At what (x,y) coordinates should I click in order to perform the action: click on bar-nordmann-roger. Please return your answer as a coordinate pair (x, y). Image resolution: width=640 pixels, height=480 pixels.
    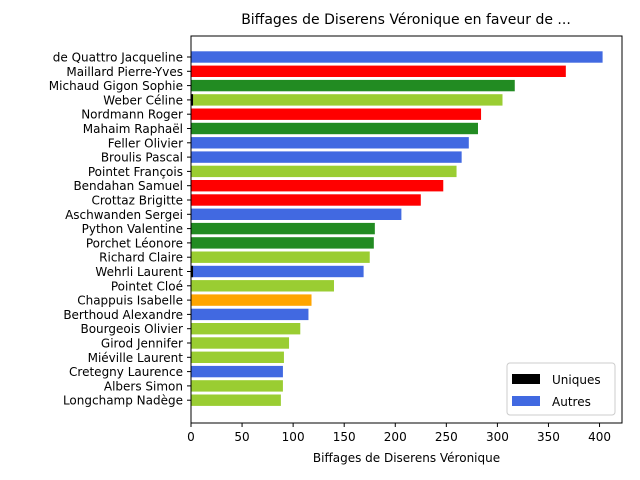
    Looking at the image, I should click on (336, 114).